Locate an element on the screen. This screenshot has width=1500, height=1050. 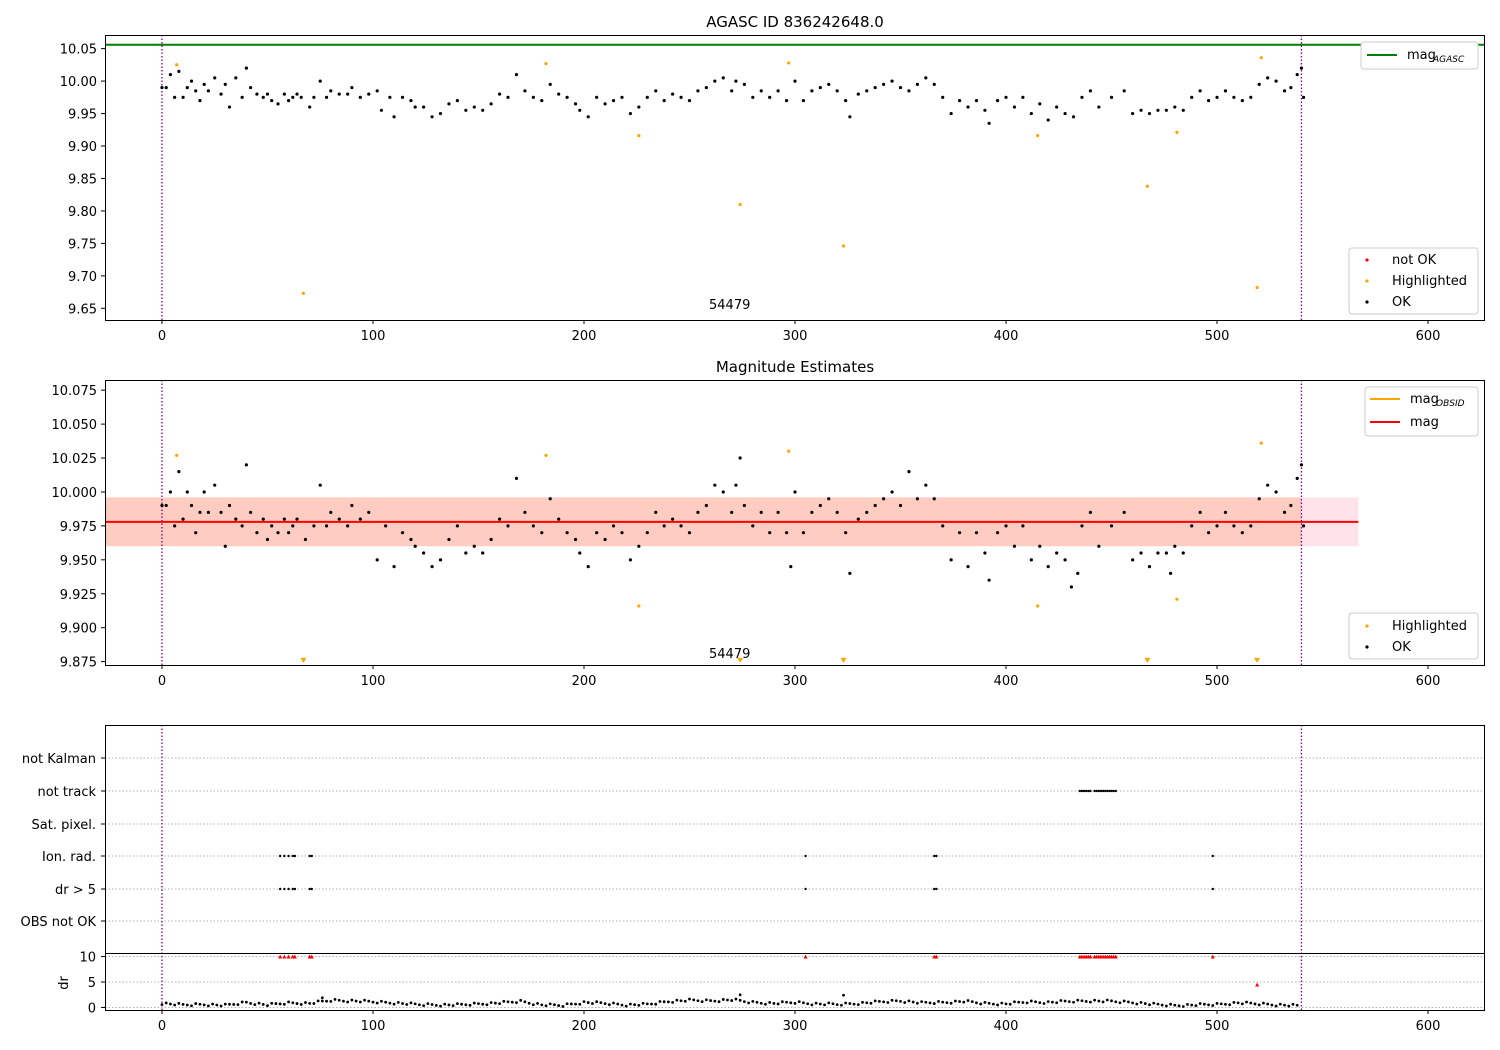
x-tick-label: 400 is located at coordinates (1006, 681).